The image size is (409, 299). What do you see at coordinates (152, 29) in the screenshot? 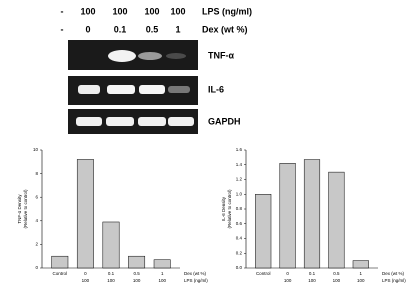
I see `dex-dose: 0.5` at bounding box center [152, 29].